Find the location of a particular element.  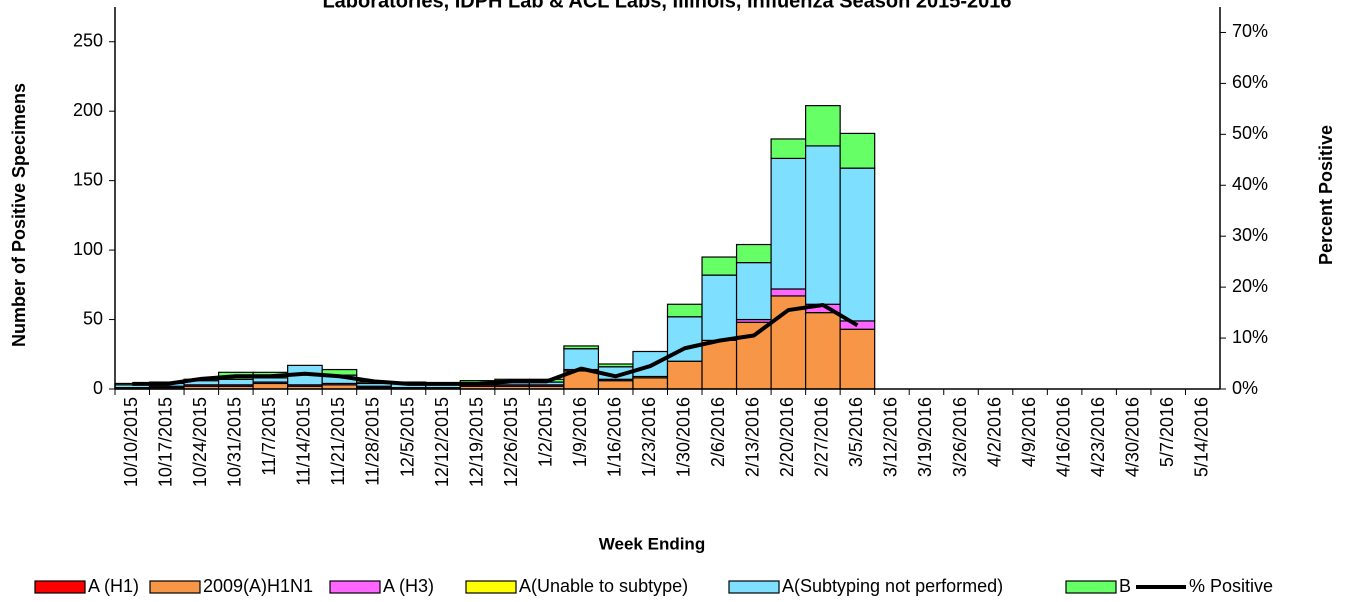

x-tick-label: 12/26/2015 is located at coordinates (511, 442).